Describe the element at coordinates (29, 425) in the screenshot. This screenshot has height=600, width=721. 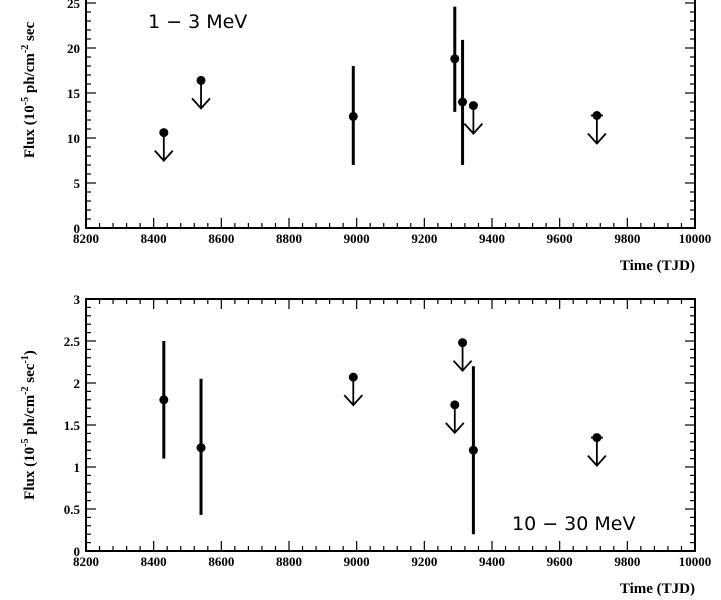
I see `y-axis-label: Flux (10-5 ph/cm-2 sec-1)` at that location.